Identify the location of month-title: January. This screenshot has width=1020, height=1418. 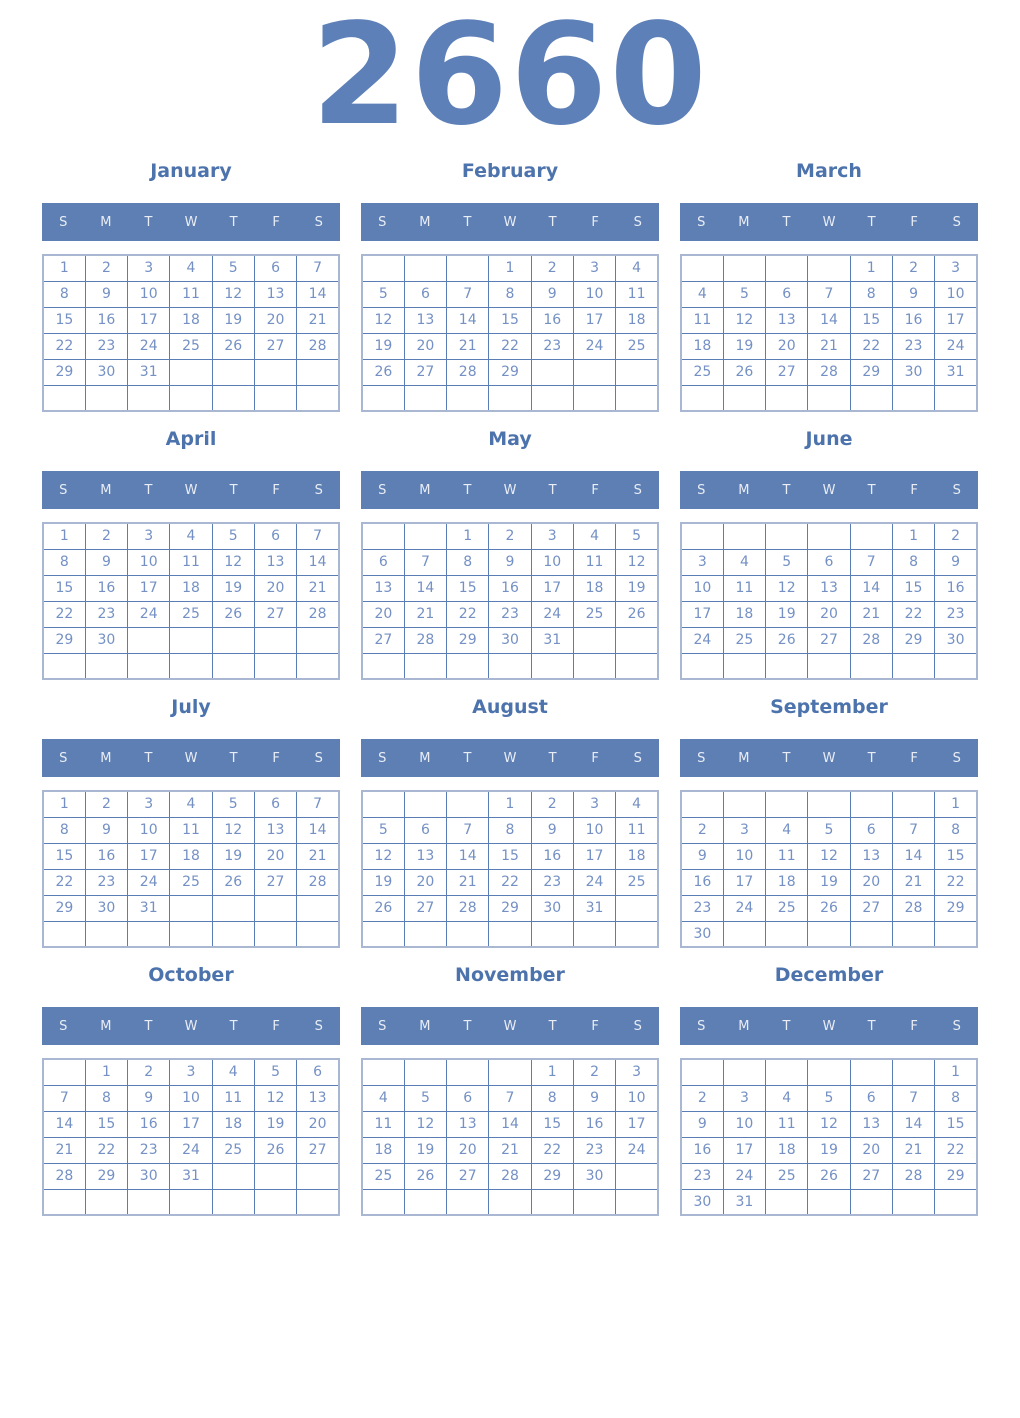
(191, 171).